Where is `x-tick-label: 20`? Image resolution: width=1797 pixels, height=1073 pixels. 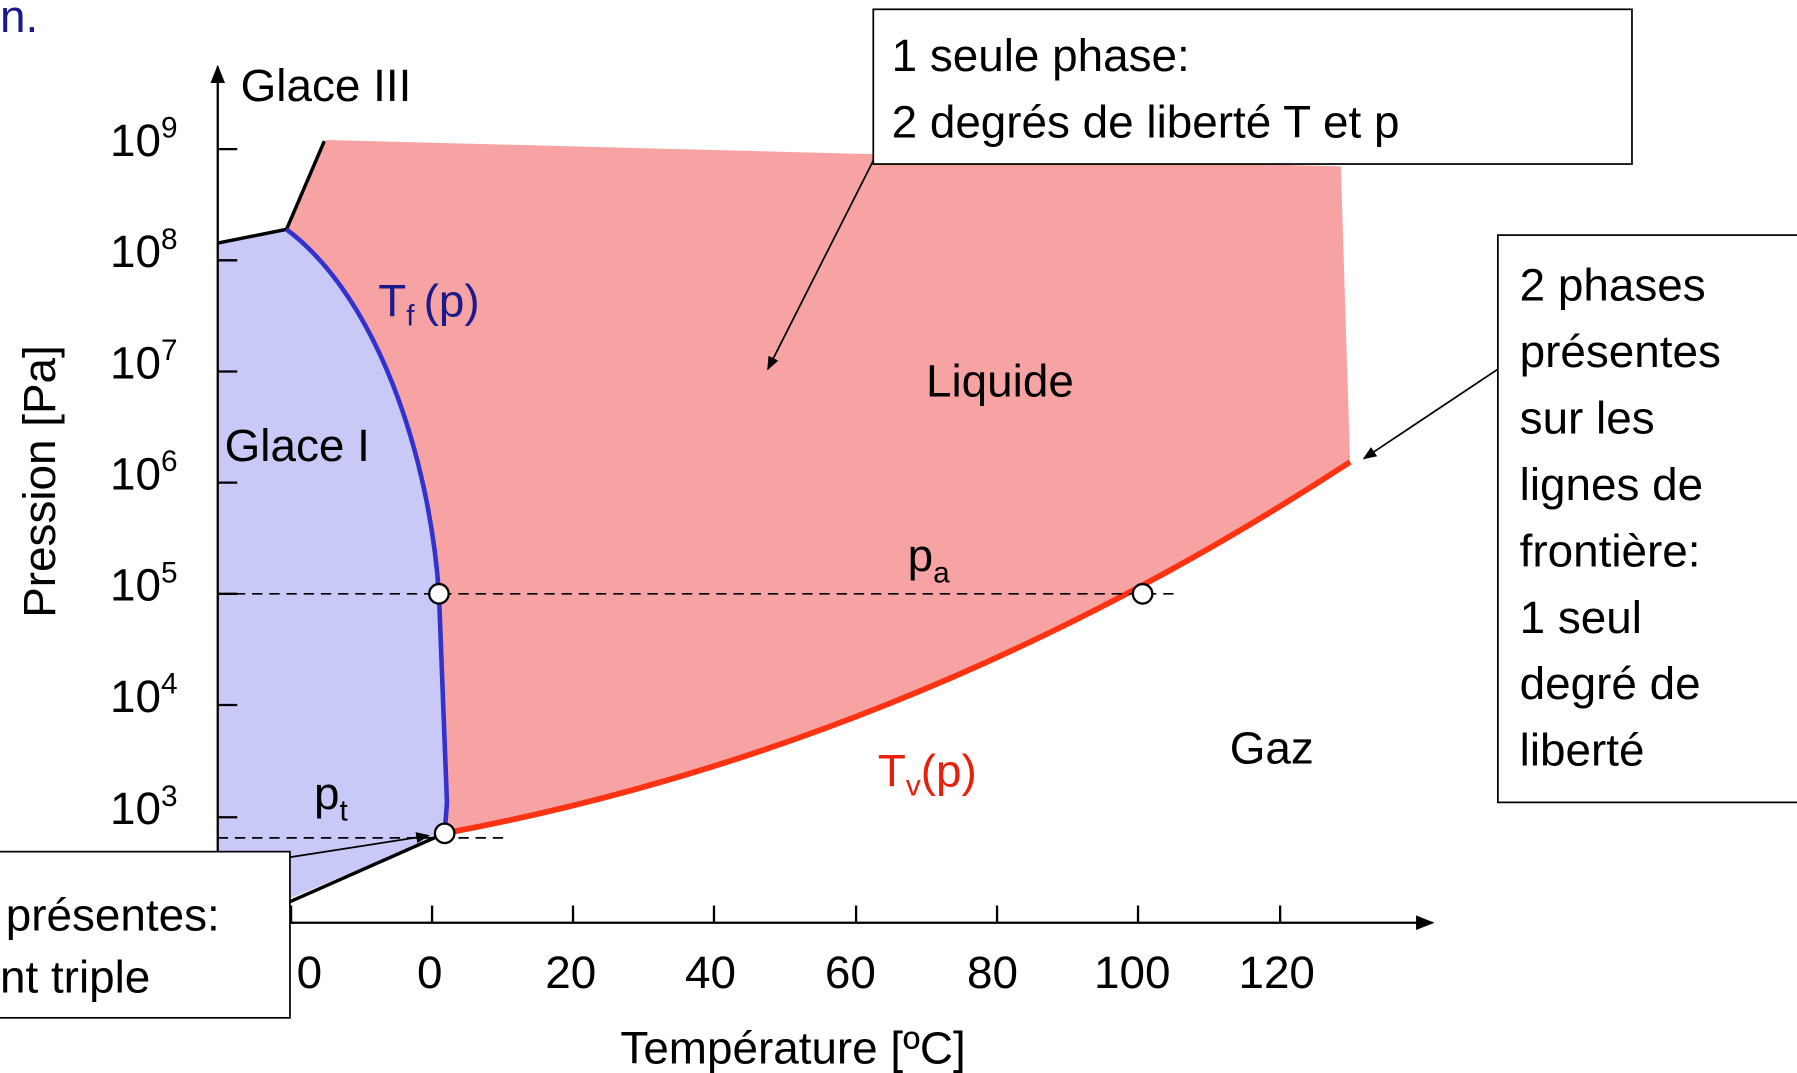 x-tick-label: 20 is located at coordinates (570, 972).